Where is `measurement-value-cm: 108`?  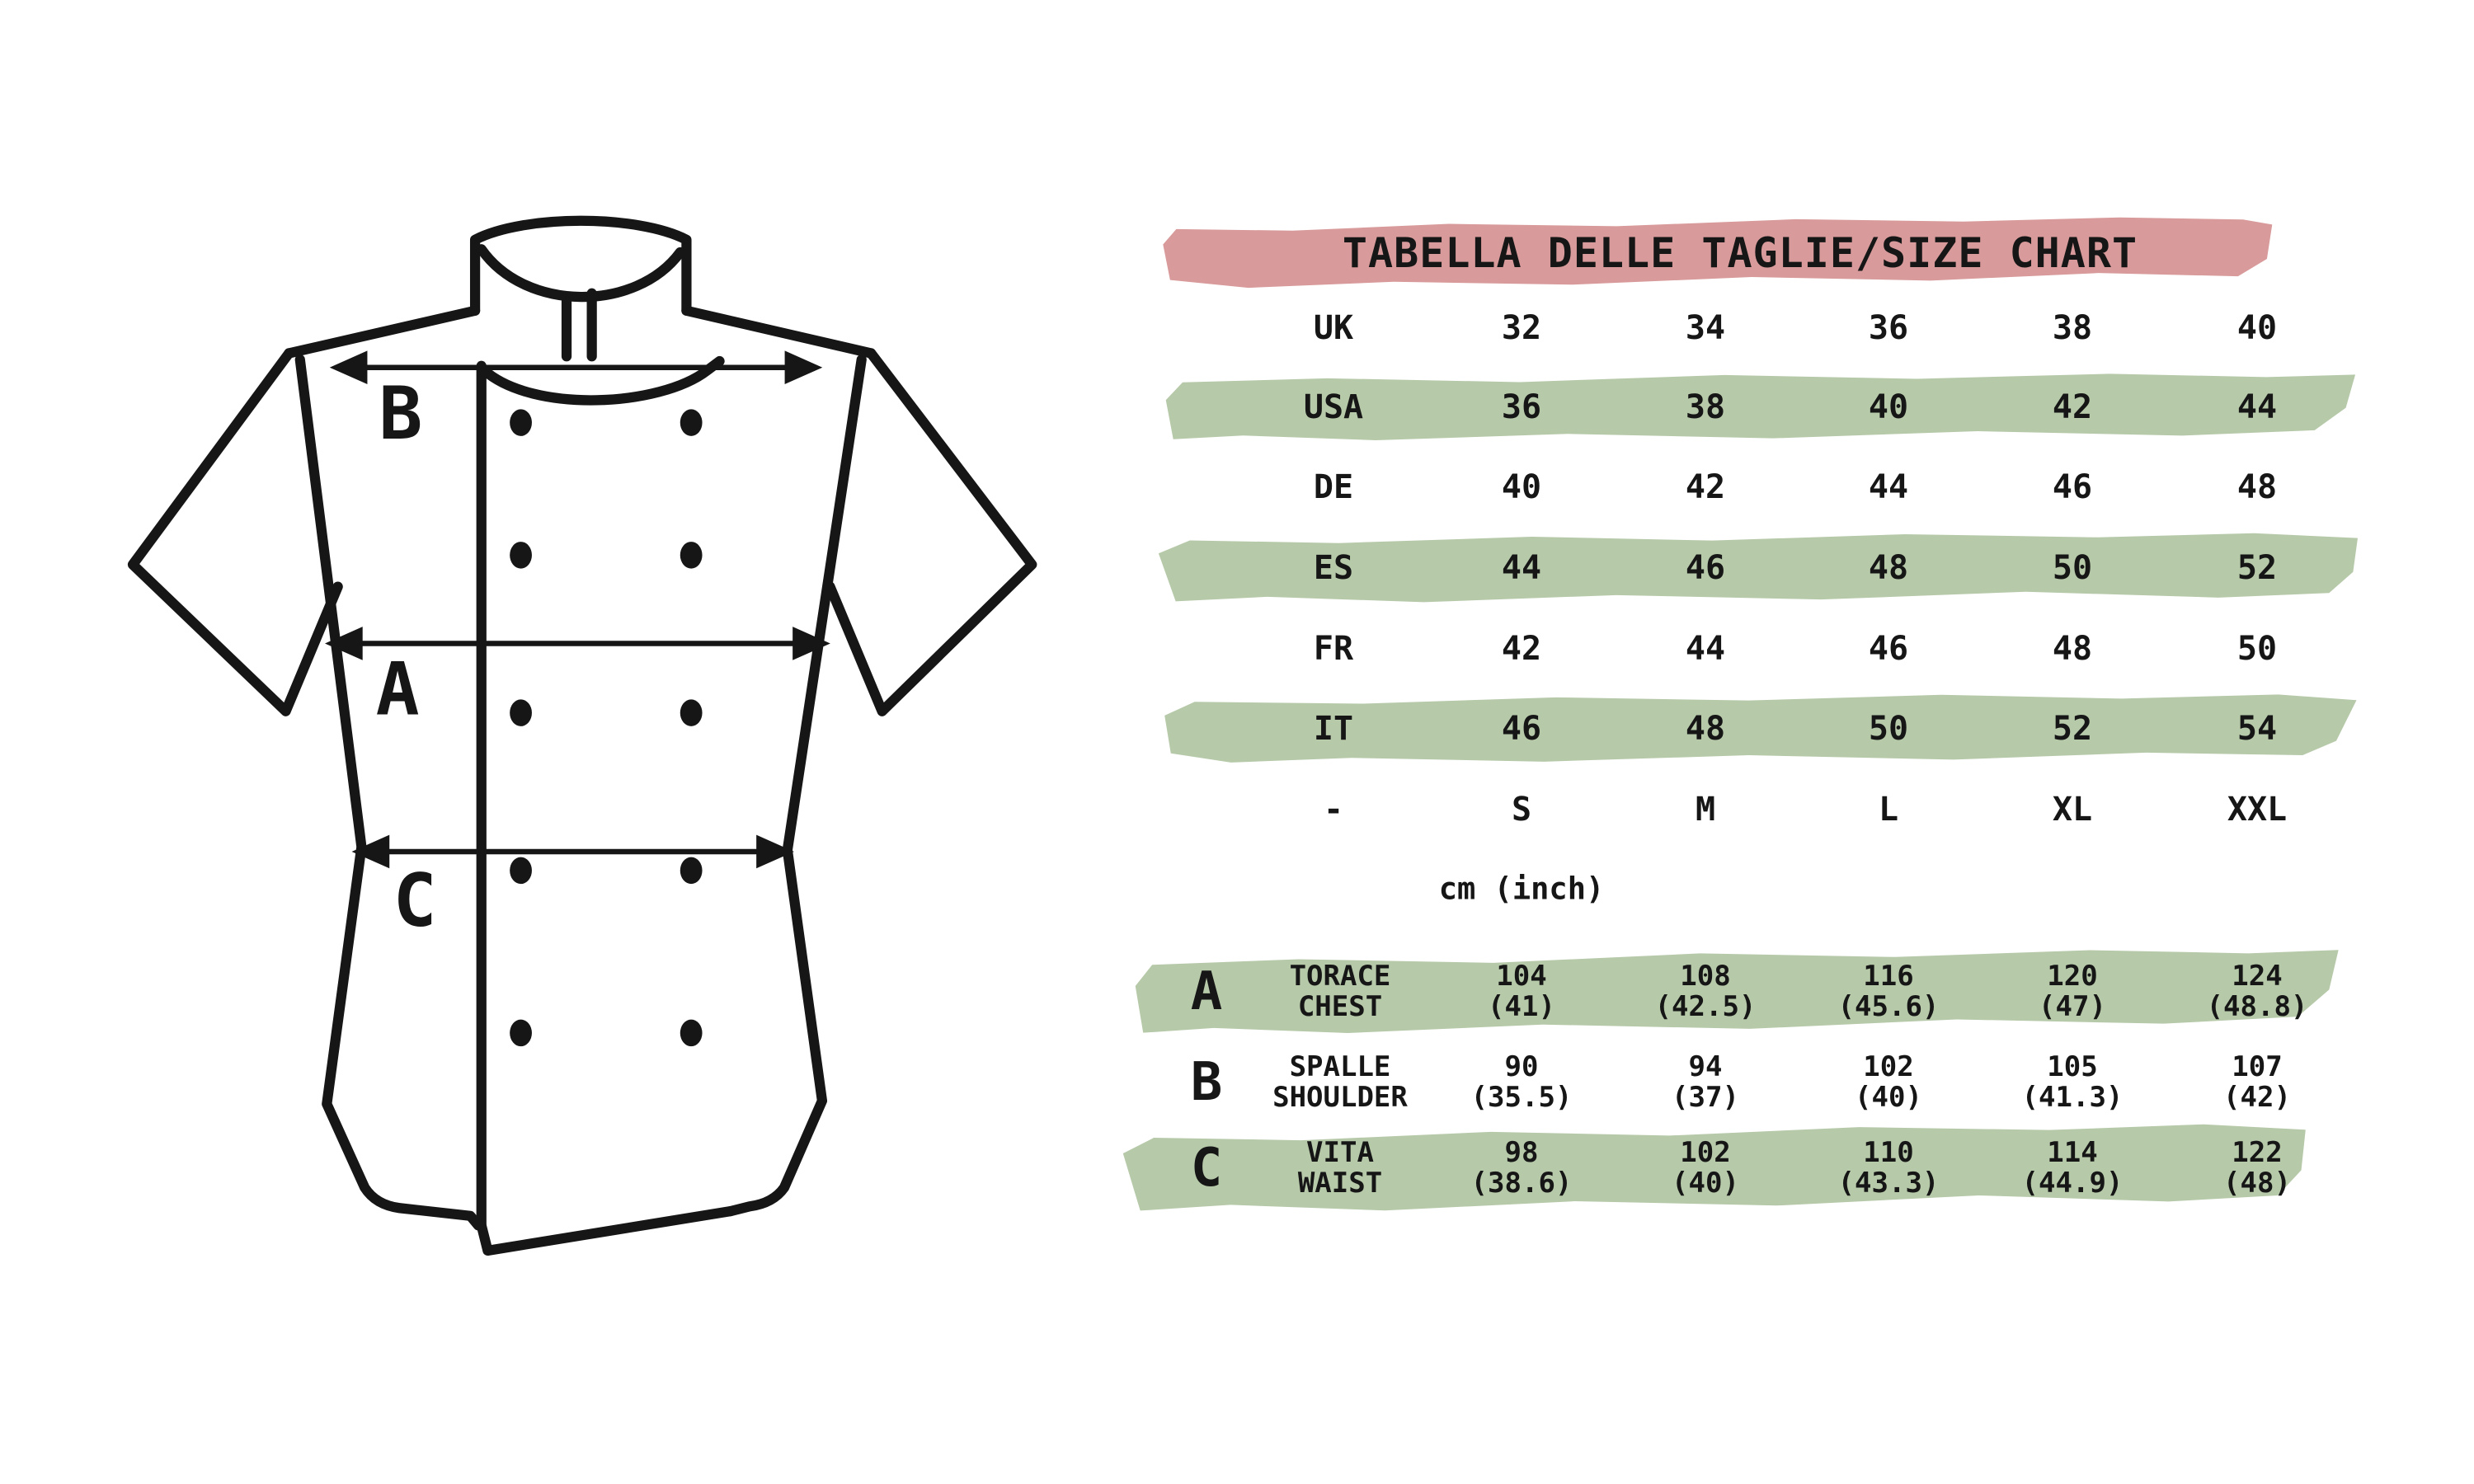
measurement-value-cm: 108 is located at coordinates (1705, 976).